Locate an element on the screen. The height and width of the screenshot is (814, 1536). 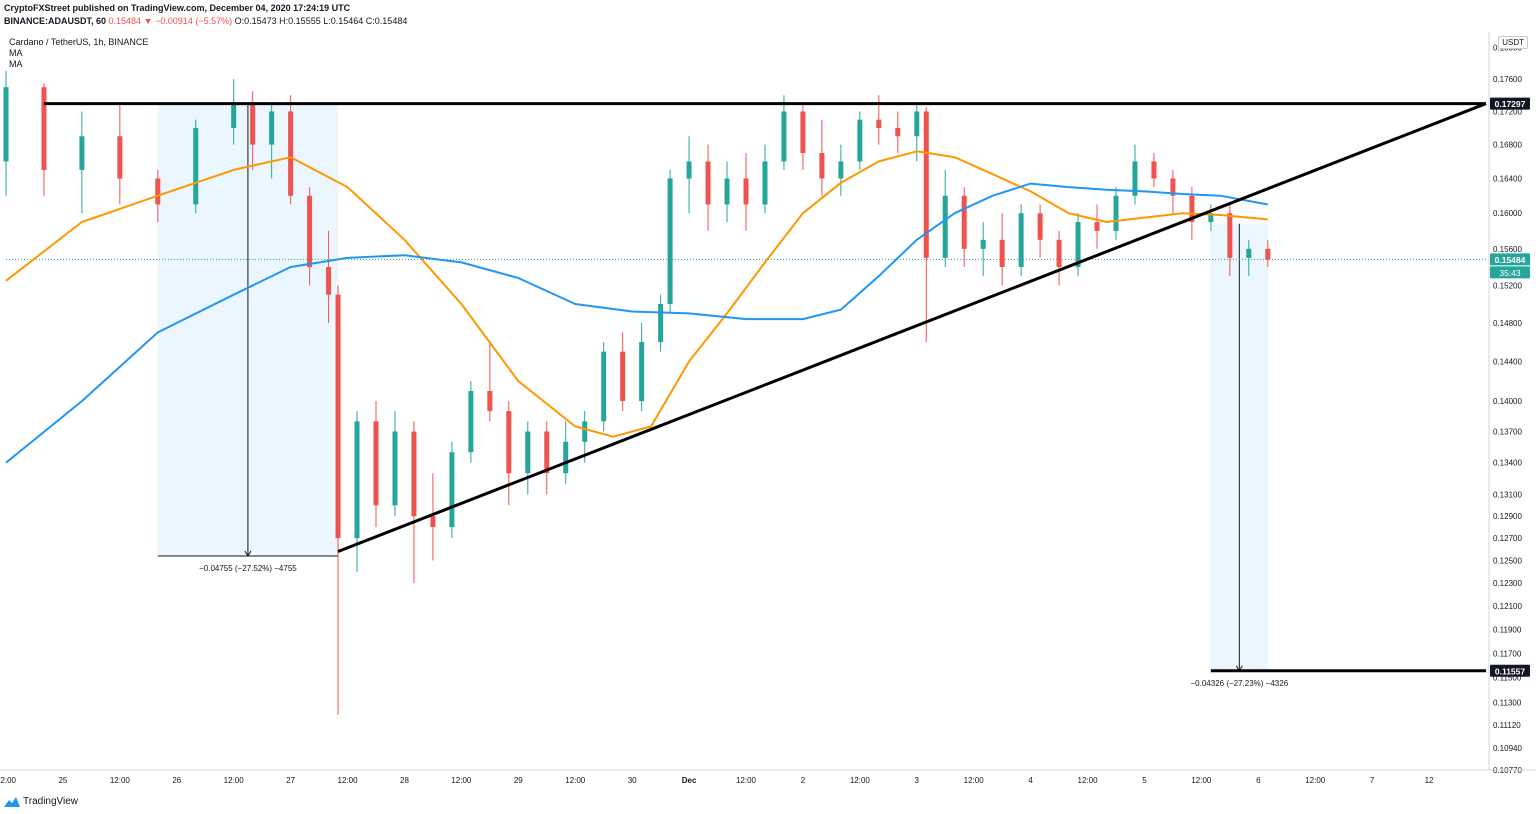
legend-ma-slow: MA is located at coordinates (16, 64).